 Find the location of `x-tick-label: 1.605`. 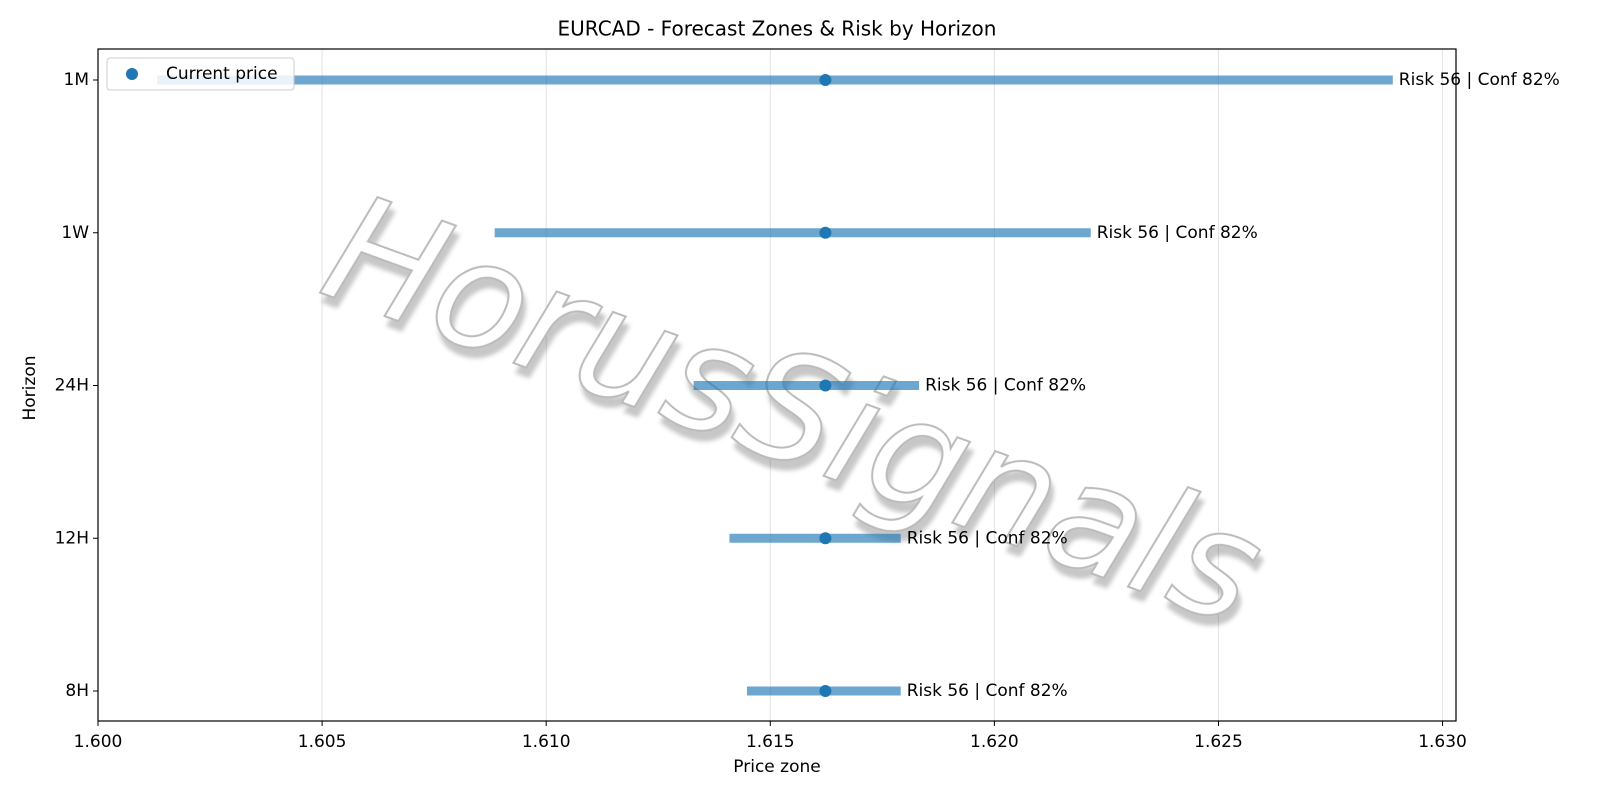

x-tick-label: 1.605 is located at coordinates (322, 742).